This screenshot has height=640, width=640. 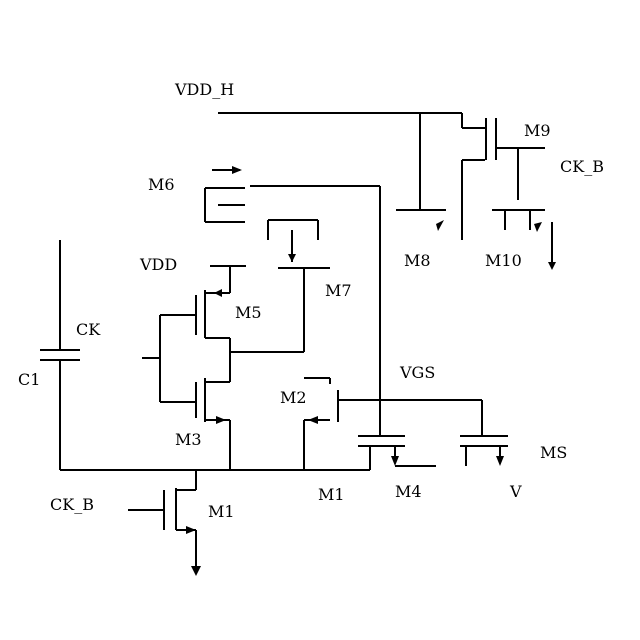 What do you see at coordinates (524, 239) in the screenshot?
I see `transistor-m10` at bounding box center [524, 239].